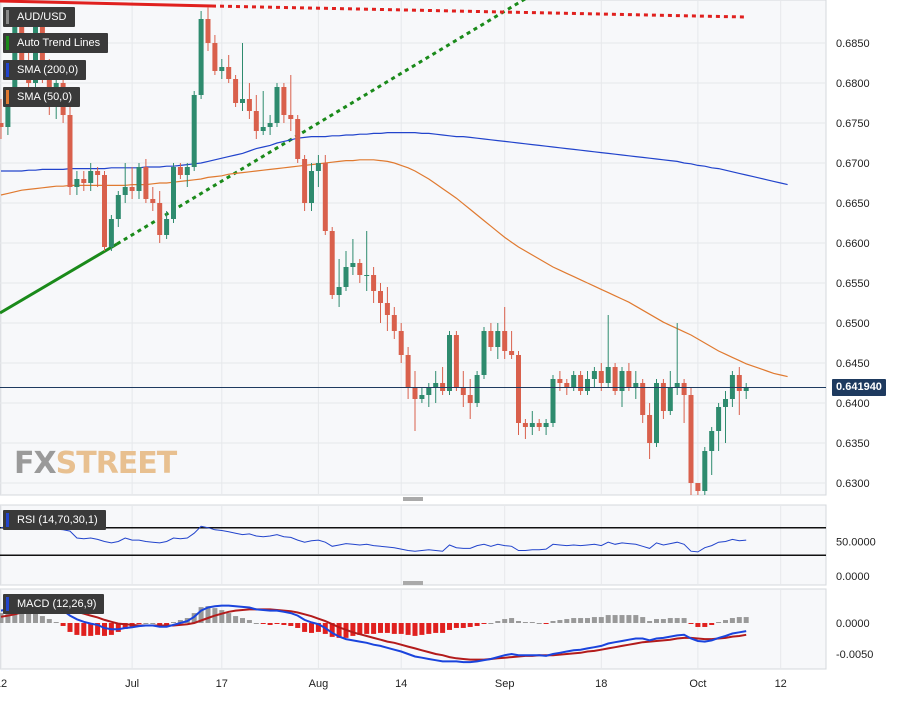 The width and height of the screenshot is (898, 702). What do you see at coordinates (853, 44) in the screenshot?
I see `y-tick-label: 0.6850` at bounding box center [853, 44].